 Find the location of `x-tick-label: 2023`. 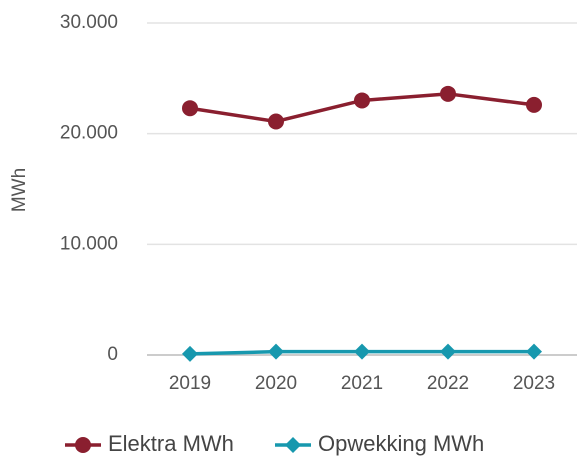

x-tick-label: 2023 is located at coordinates (534, 383).